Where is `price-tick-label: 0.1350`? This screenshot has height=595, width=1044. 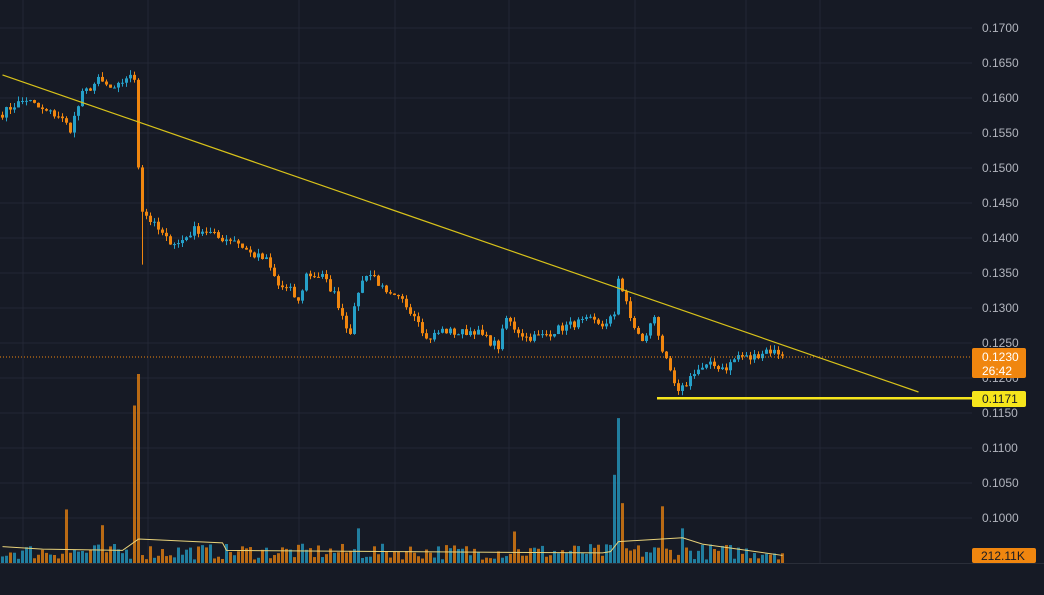
price-tick-label: 0.1350 is located at coordinates (1000, 273).